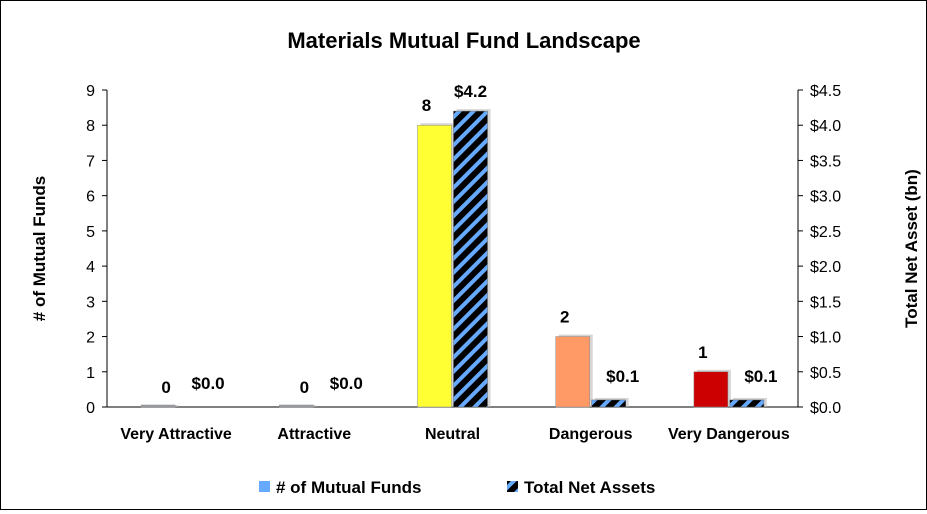 The width and height of the screenshot is (927, 514). What do you see at coordinates (176, 434) in the screenshot?
I see `x-tick-label: Very Attractive` at bounding box center [176, 434].